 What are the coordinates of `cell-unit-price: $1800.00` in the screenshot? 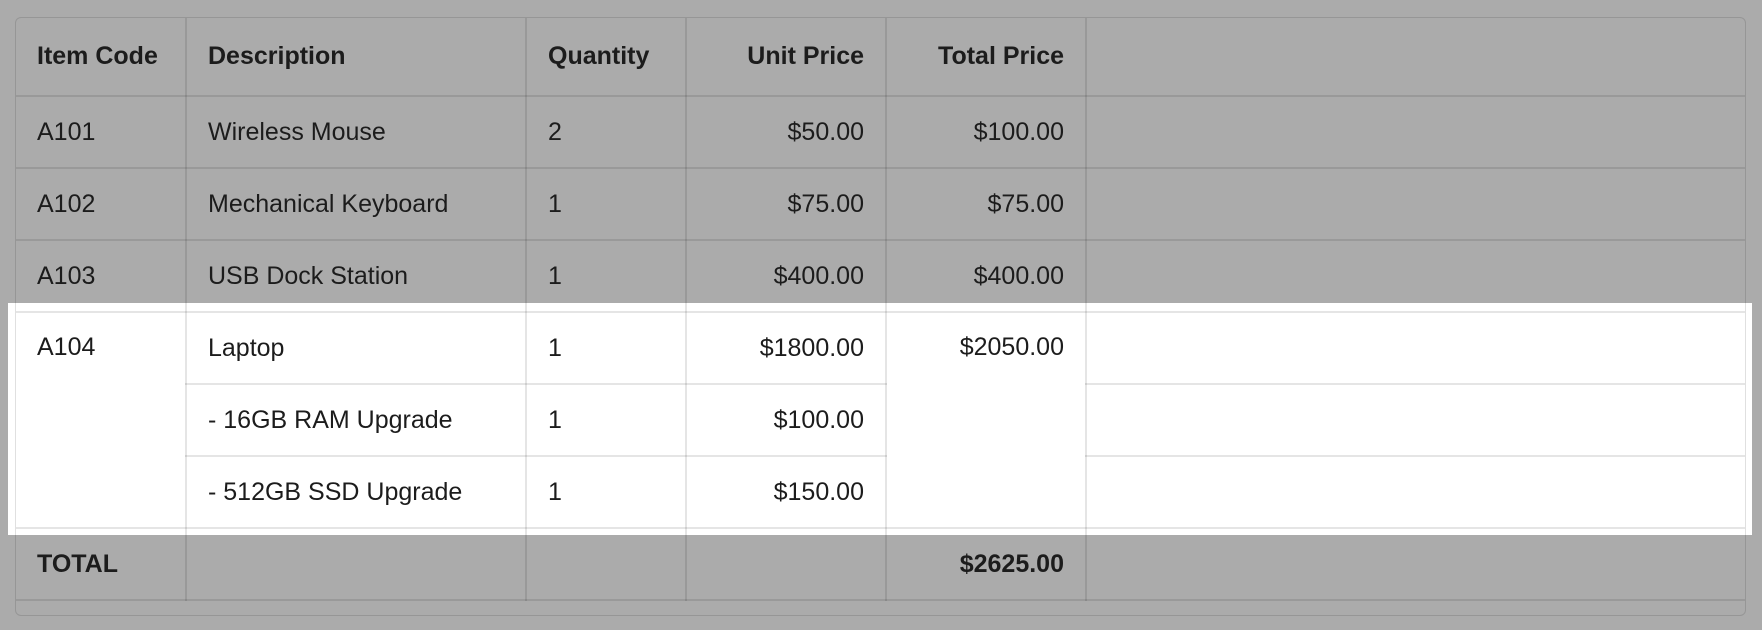 It's located at (786, 348).